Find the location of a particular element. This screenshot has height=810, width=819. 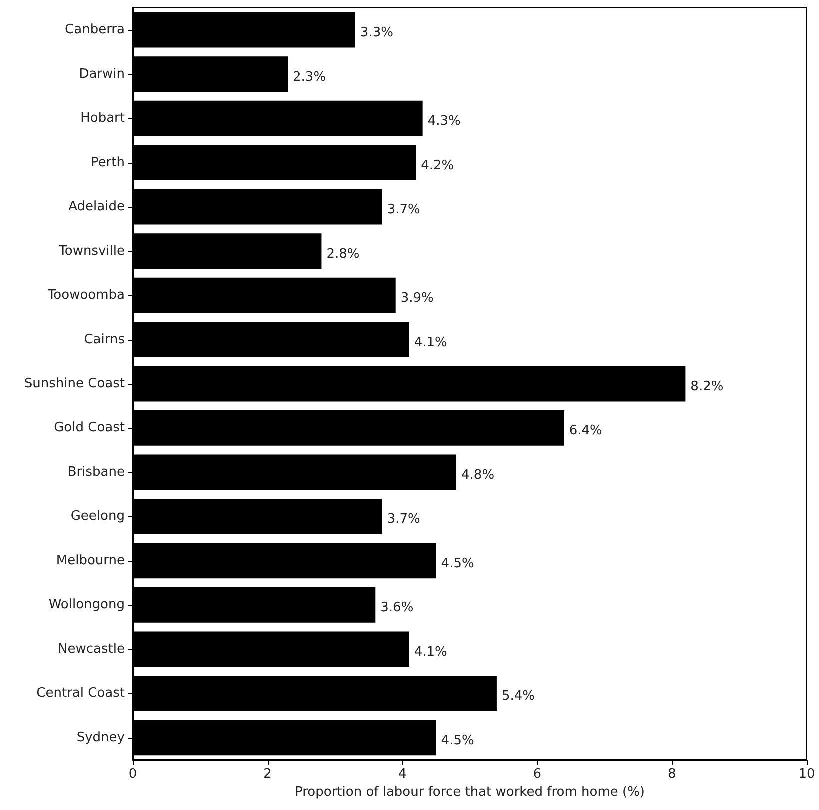

y-tick-label: Canberra is located at coordinates (95, 30).